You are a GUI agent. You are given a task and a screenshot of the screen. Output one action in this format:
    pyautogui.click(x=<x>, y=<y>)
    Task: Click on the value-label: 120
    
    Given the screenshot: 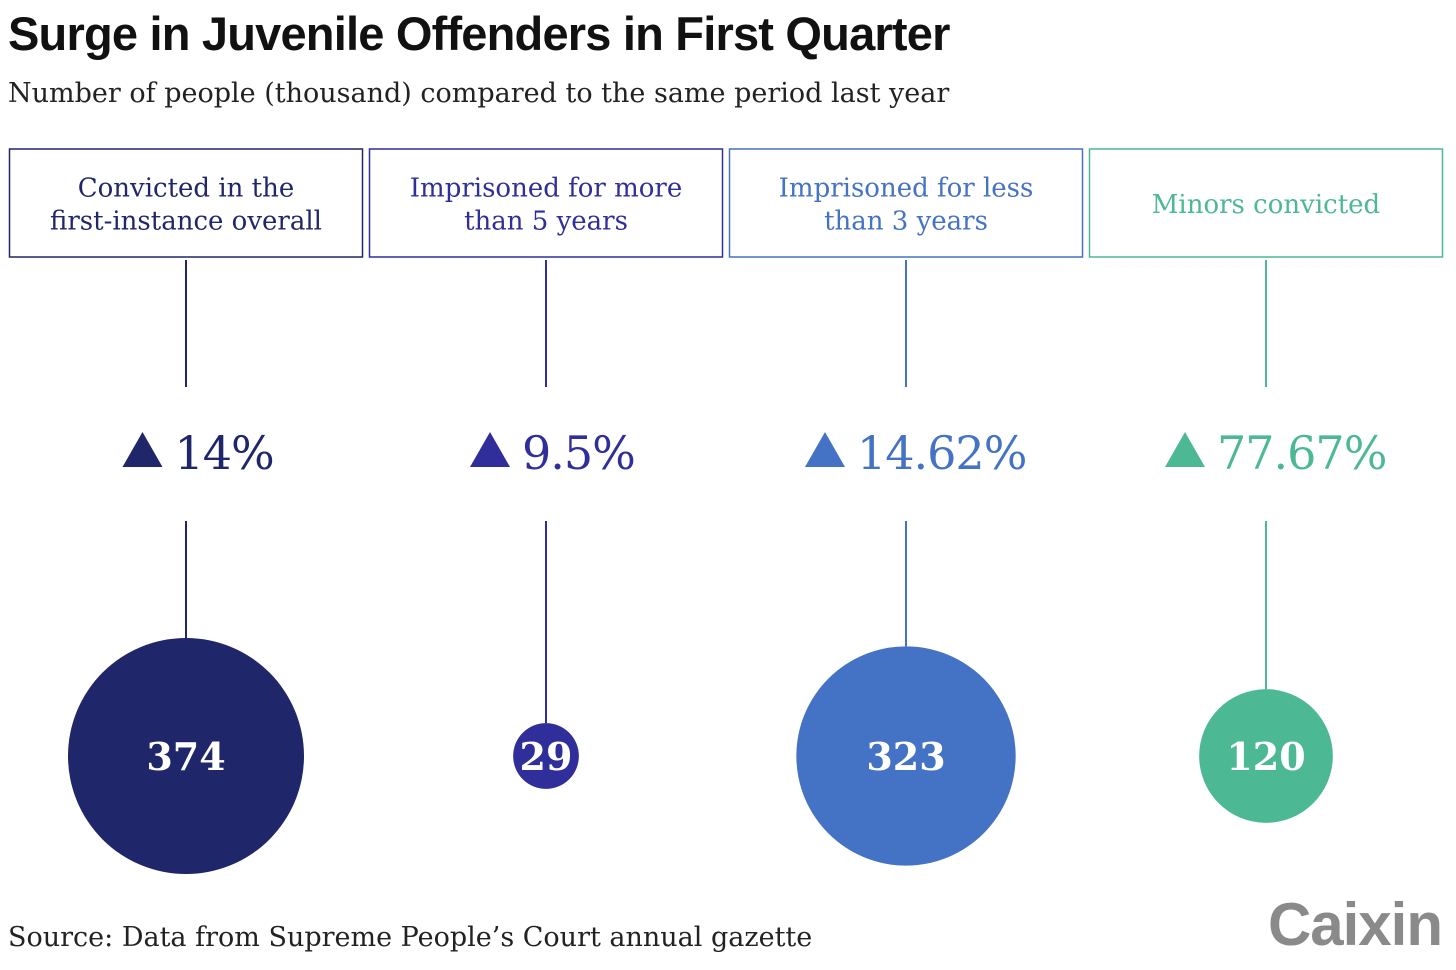 What is the action you would take?
    pyautogui.click(x=1265, y=756)
    